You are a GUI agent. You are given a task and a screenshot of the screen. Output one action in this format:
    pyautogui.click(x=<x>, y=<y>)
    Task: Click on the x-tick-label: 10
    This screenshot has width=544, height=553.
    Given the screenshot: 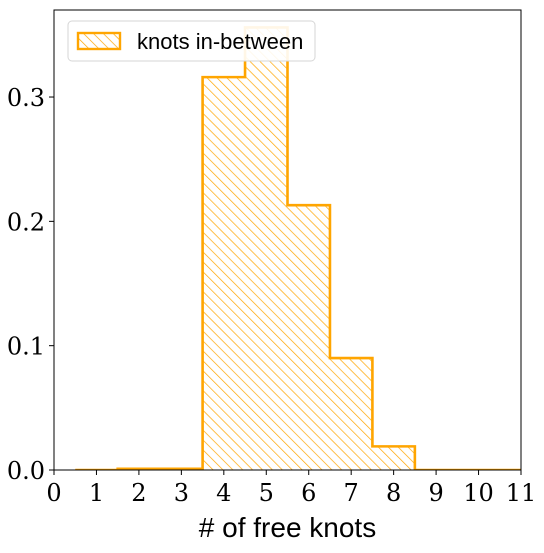 What is the action you would take?
    pyautogui.click(x=478, y=493)
    